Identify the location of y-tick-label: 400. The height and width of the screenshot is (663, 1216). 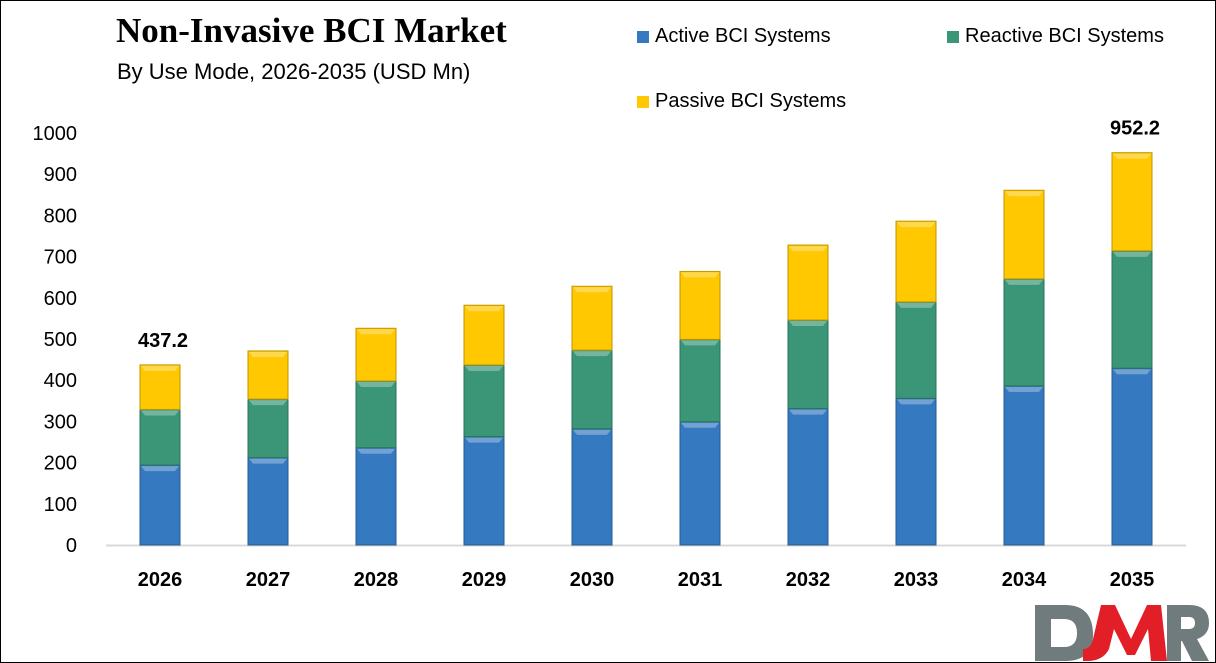
(60, 381).